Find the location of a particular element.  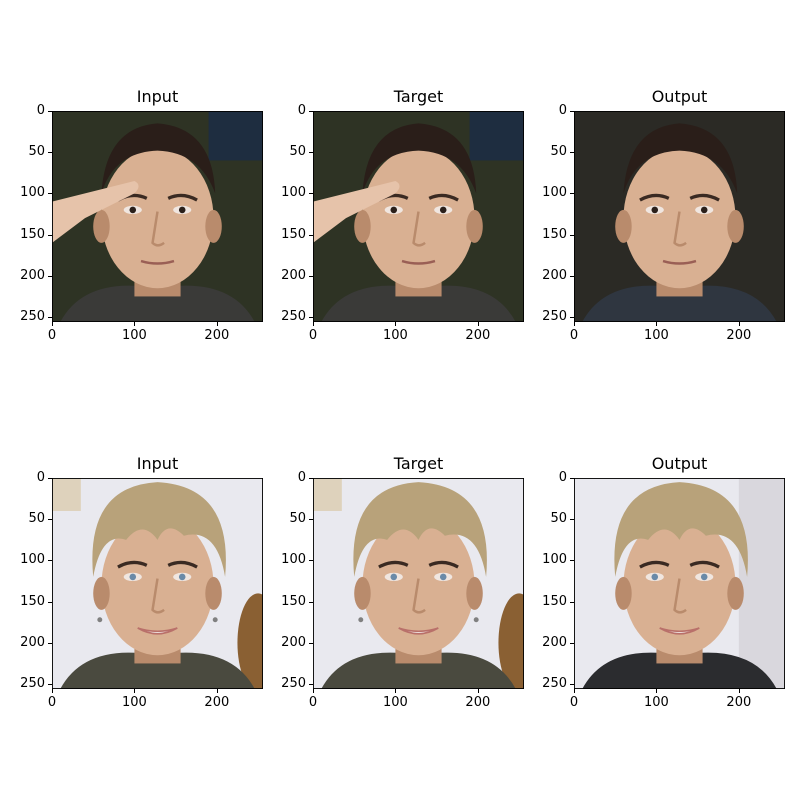

image-panel-target is located at coordinates (418, 216).